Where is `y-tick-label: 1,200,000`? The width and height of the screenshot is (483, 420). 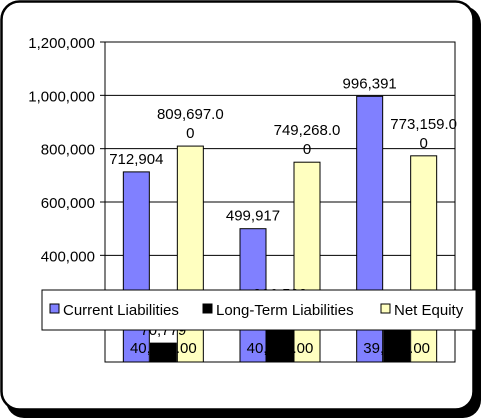 y-tick-label: 1,200,000 is located at coordinates (61, 43).